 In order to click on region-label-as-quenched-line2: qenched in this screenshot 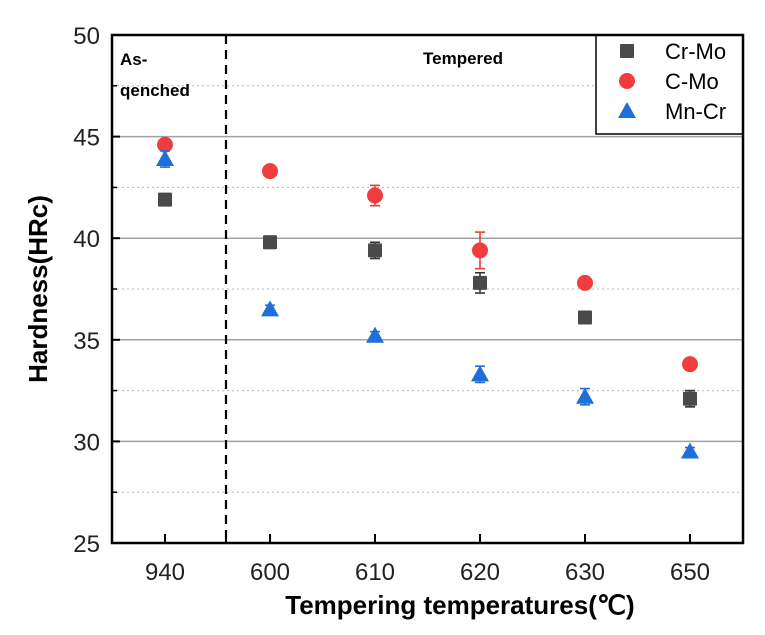, I will do `click(155, 90)`.